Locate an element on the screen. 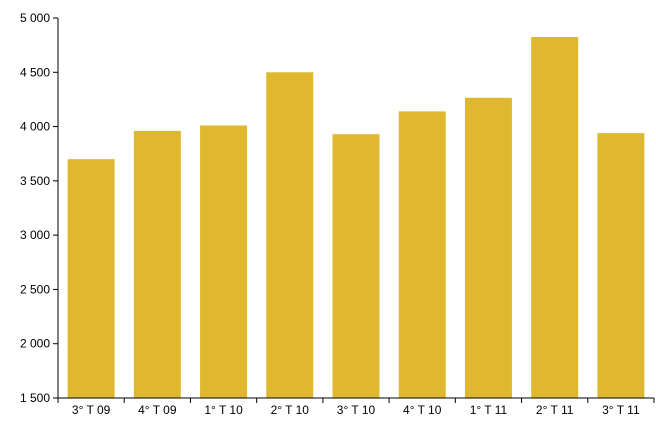 The width and height of the screenshot is (656, 424). x-tick-label: 4° T 10 is located at coordinates (422, 410).